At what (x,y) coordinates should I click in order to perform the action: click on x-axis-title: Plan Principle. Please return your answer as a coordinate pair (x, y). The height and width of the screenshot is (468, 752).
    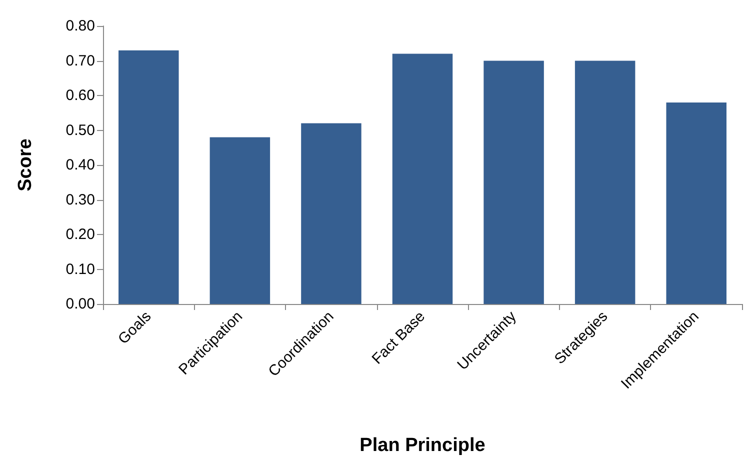
    Looking at the image, I should click on (423, 445).